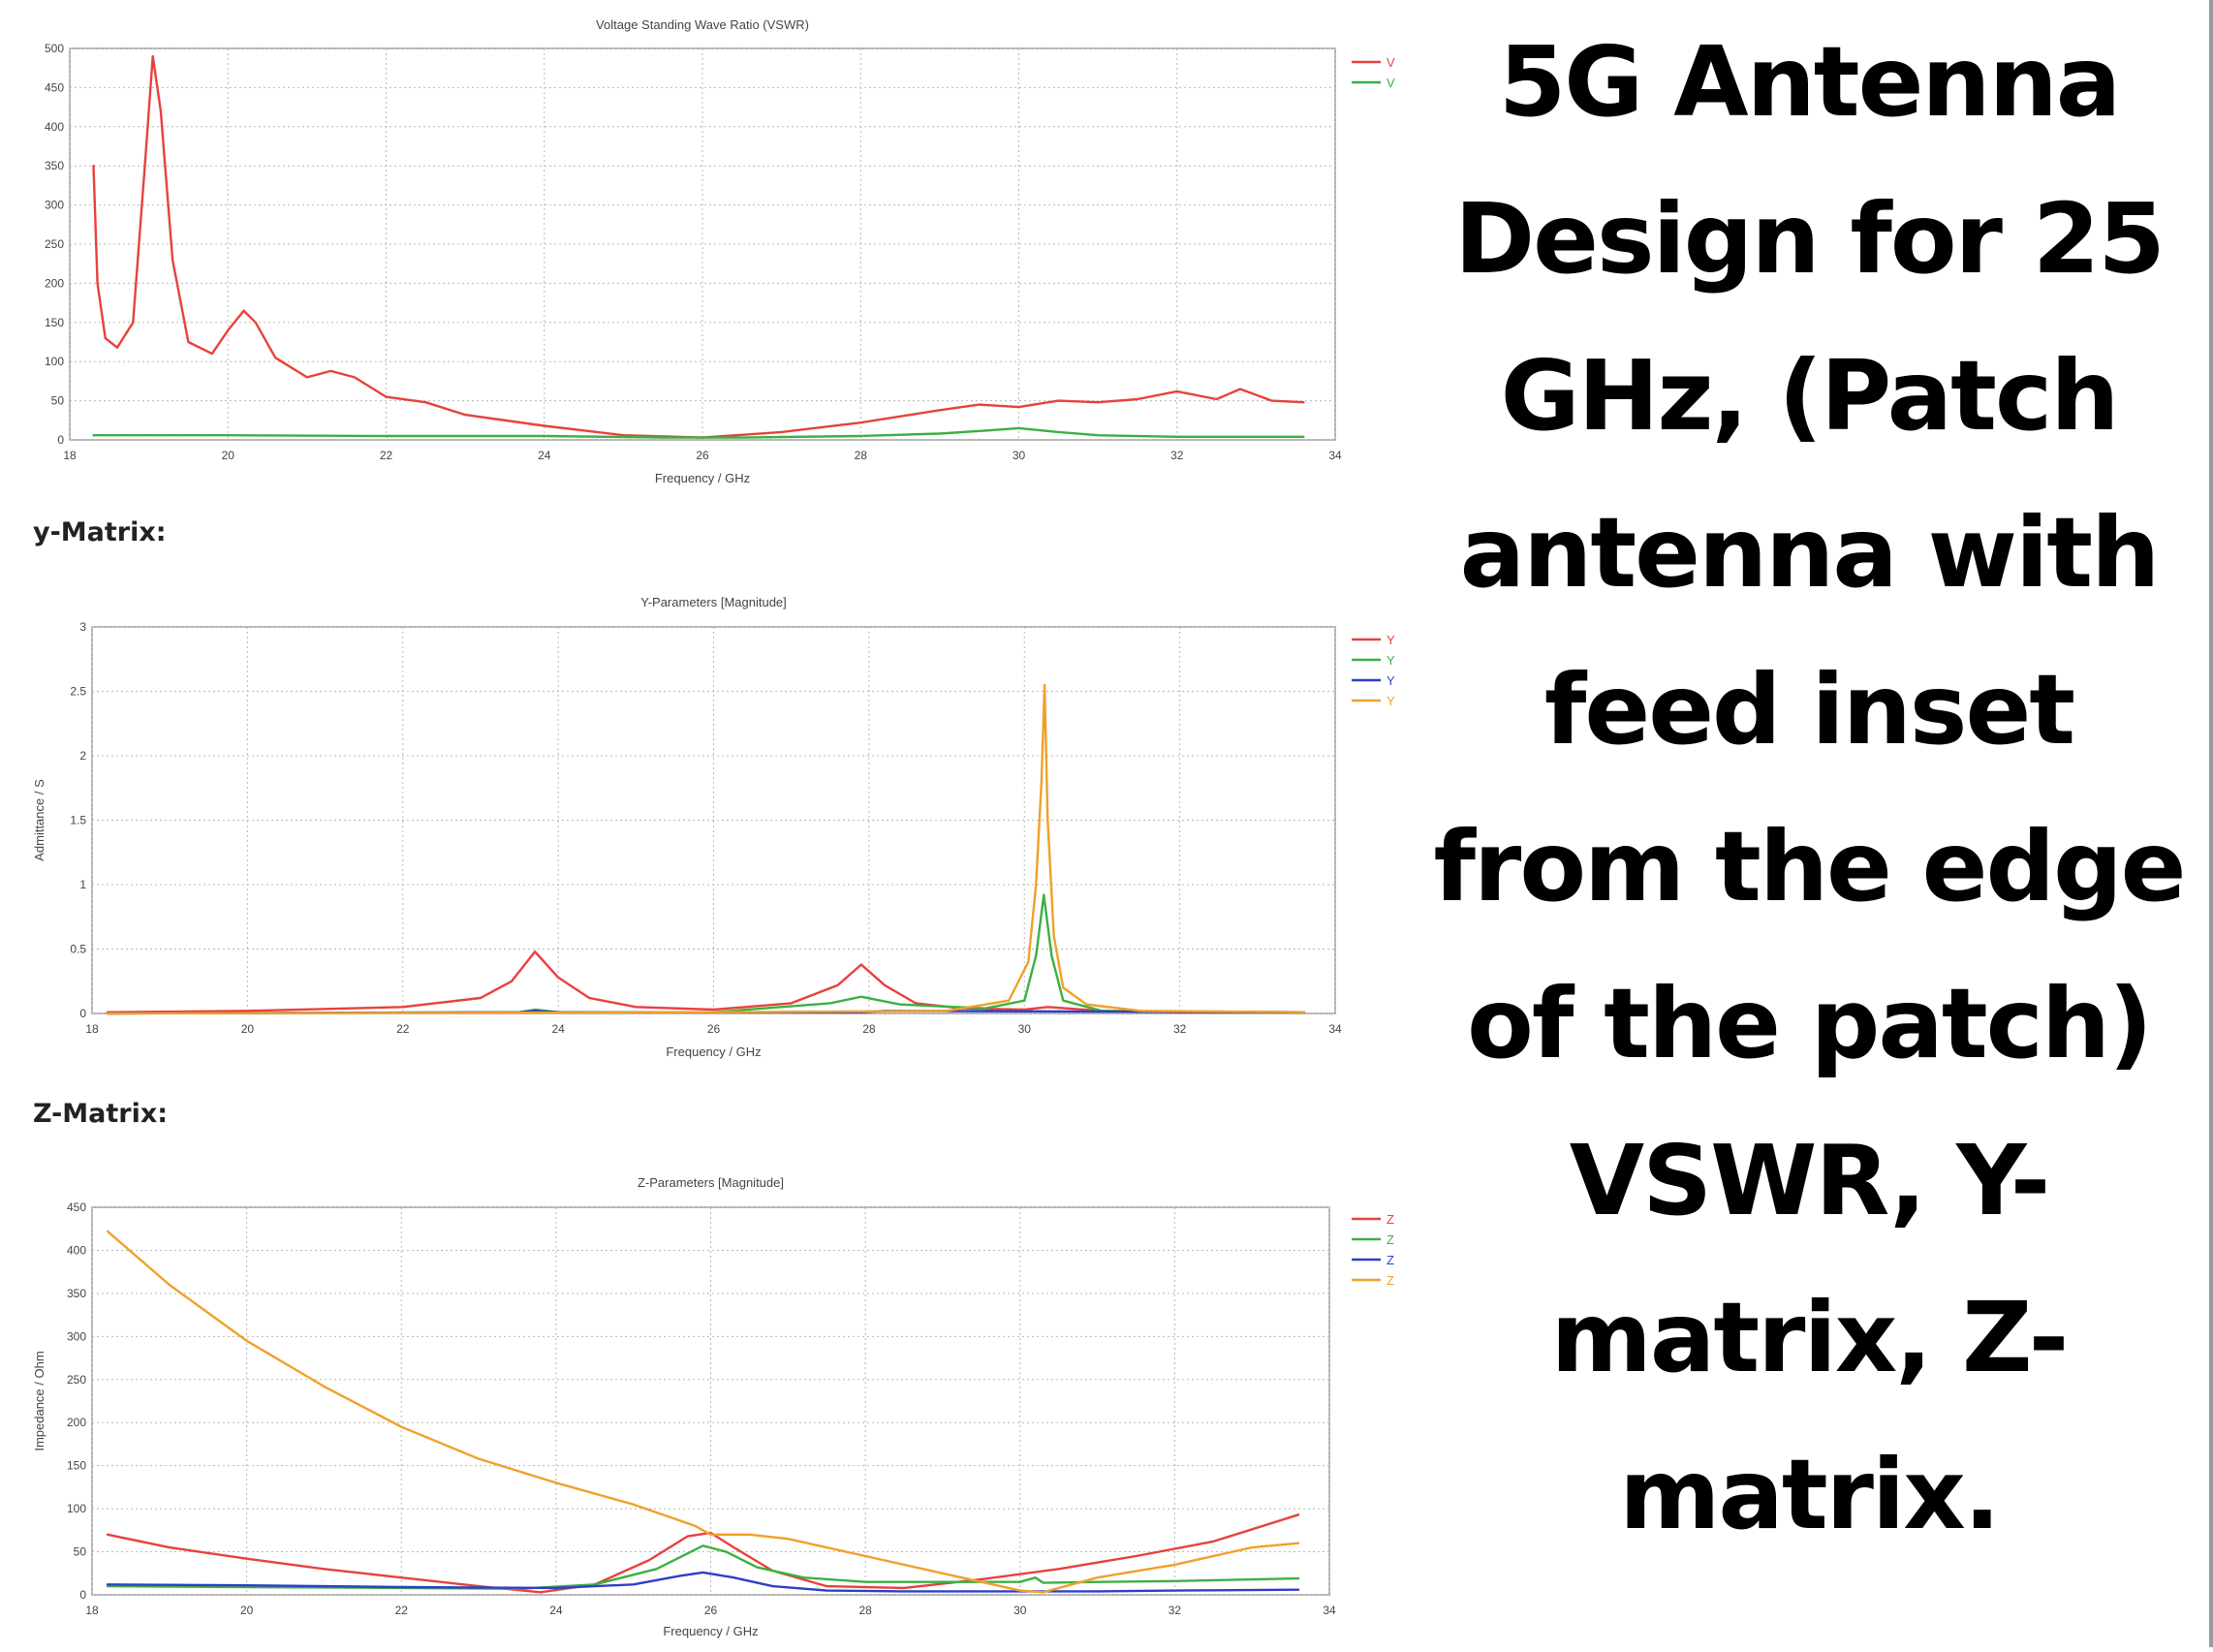 The height and width of the screenshot is (1652, 2213). Describe the element at coordinates (70, 455) in the screenshot. I see `chart-1-x-tick-label: 18` at that location.